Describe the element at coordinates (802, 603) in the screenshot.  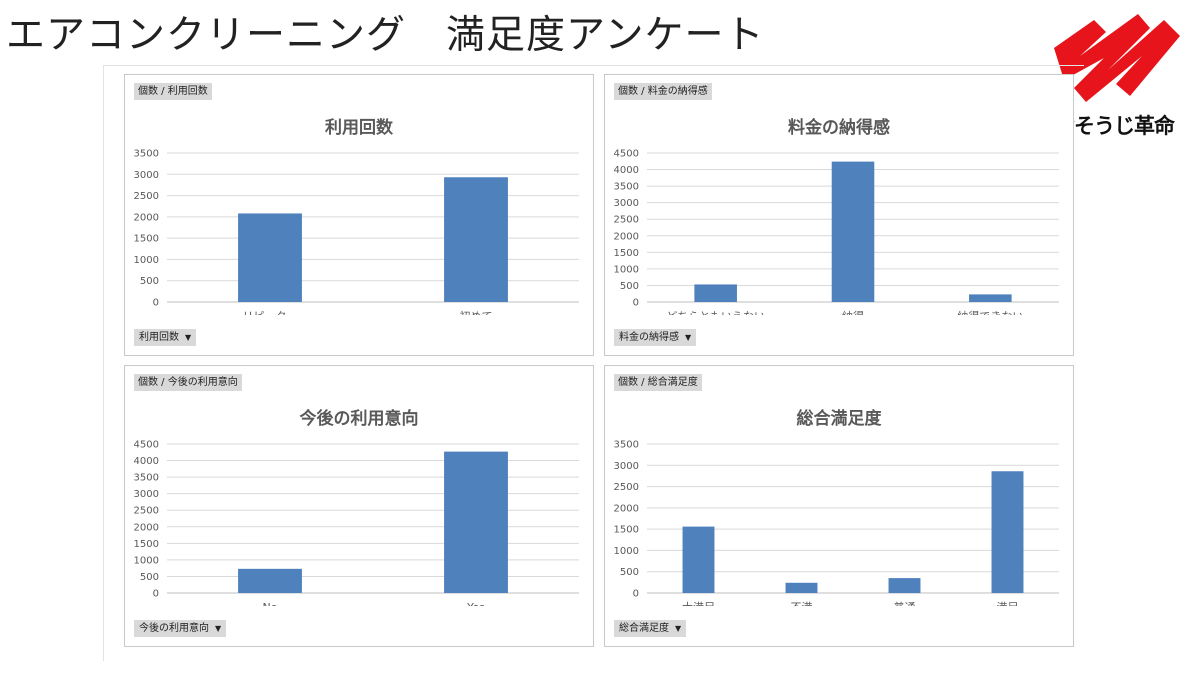
I see `x-tick-label: 不満` at that location.